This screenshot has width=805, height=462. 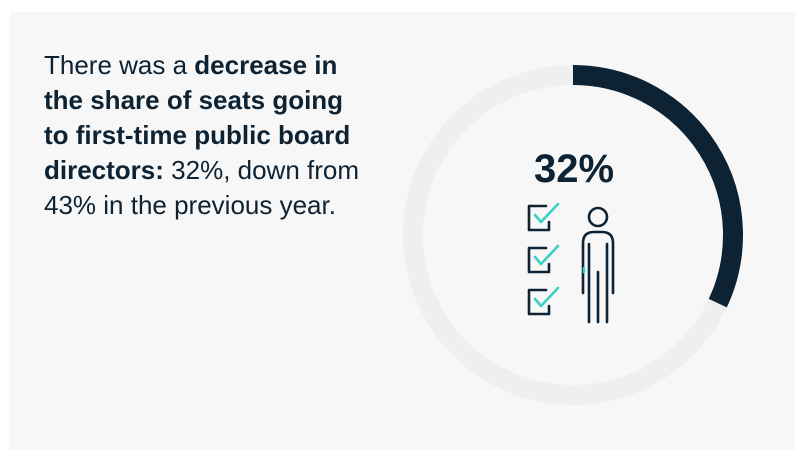 What do you see at coordinates (119, 65) in the screenshot?
I see `headline-intro: There was a` at bounding box center [119, 65].